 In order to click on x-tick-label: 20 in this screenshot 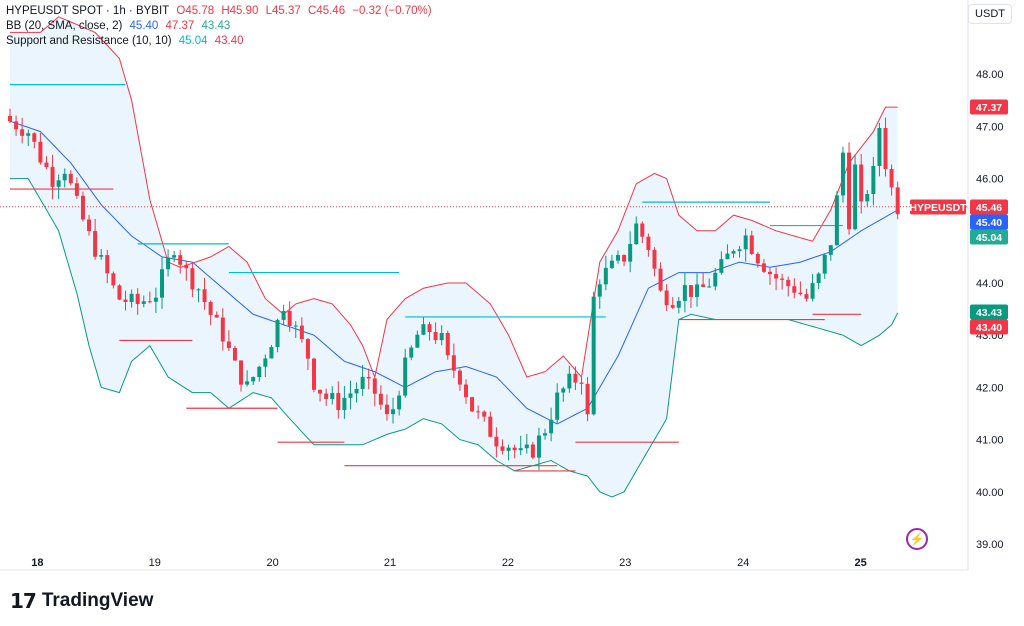, I will do `click(273, 563)`.